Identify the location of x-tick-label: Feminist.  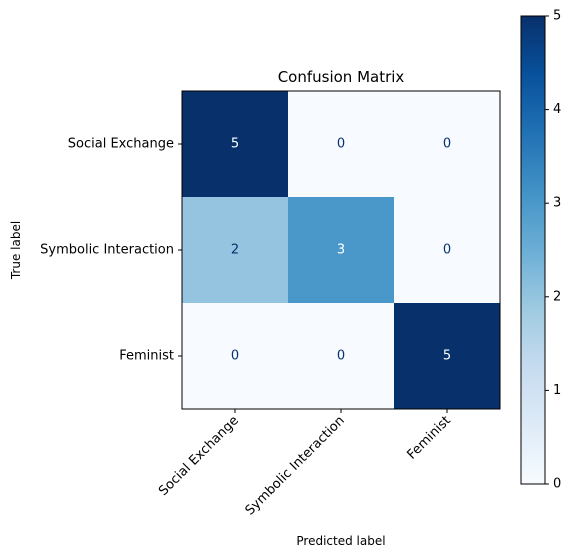
(428, 437).